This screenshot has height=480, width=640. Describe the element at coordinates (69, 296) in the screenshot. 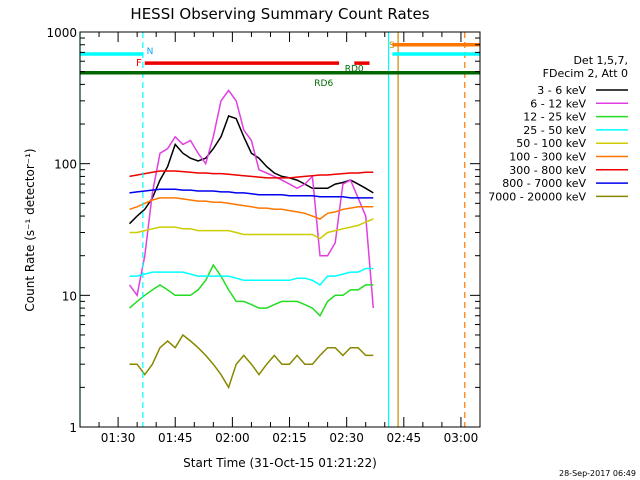

I see `y-tick-label-2: 10` at that location.